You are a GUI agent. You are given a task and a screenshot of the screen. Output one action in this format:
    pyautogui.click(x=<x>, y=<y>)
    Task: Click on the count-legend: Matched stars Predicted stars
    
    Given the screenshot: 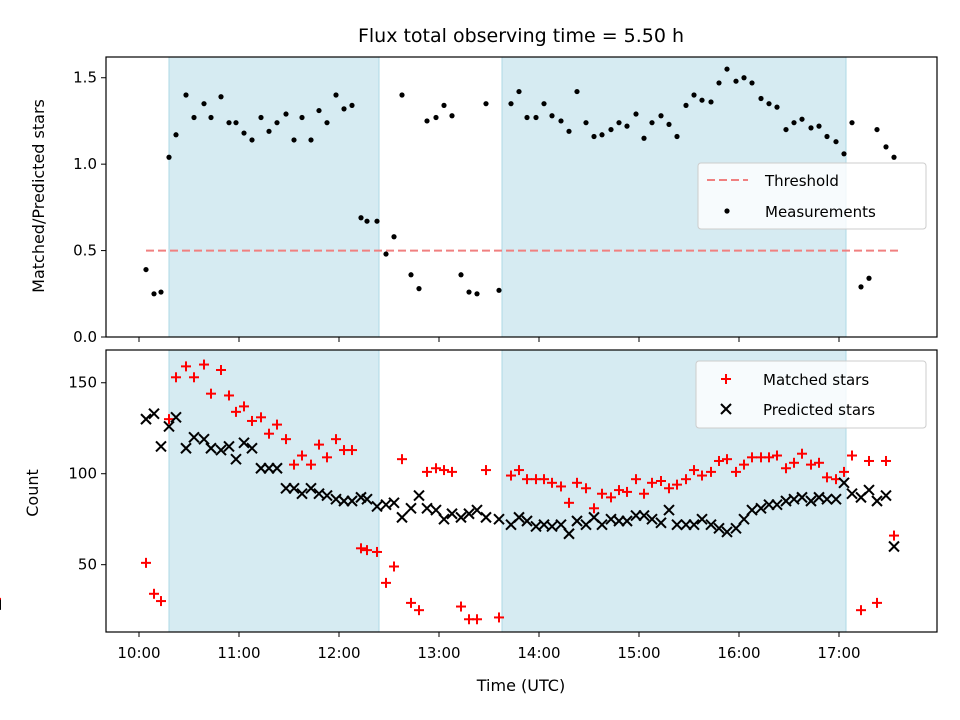 What is the action you would take?
    pyautogui.click(x=811, y=394)
    